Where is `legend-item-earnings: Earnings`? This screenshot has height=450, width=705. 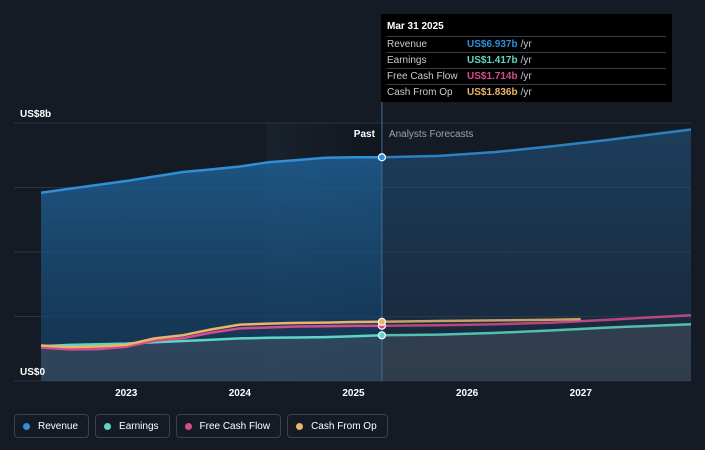 legend-item-earnings: Earnings is located at coordinates (132, 426).